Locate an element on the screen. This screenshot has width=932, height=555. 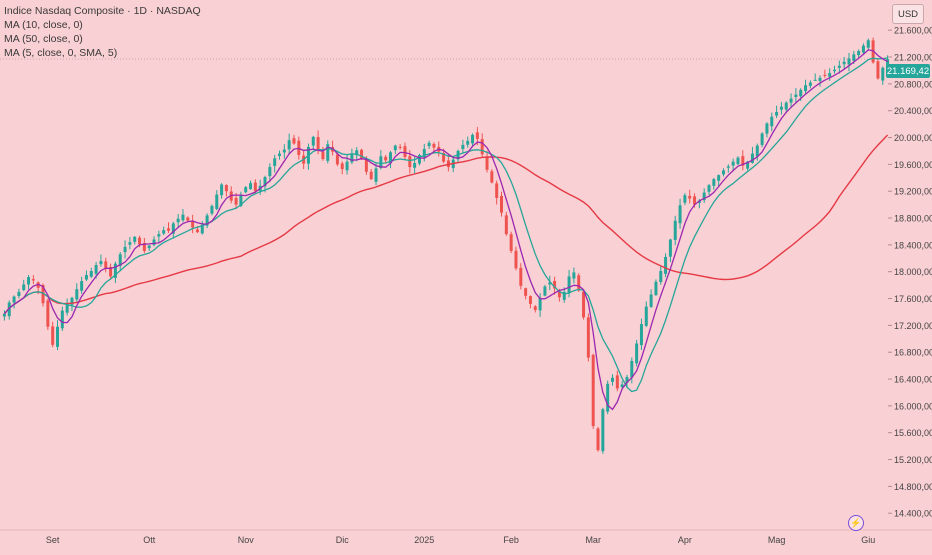
legend-ma5: MA (5, close, 0, SMA, 5) is located at coordinates (61, 53).